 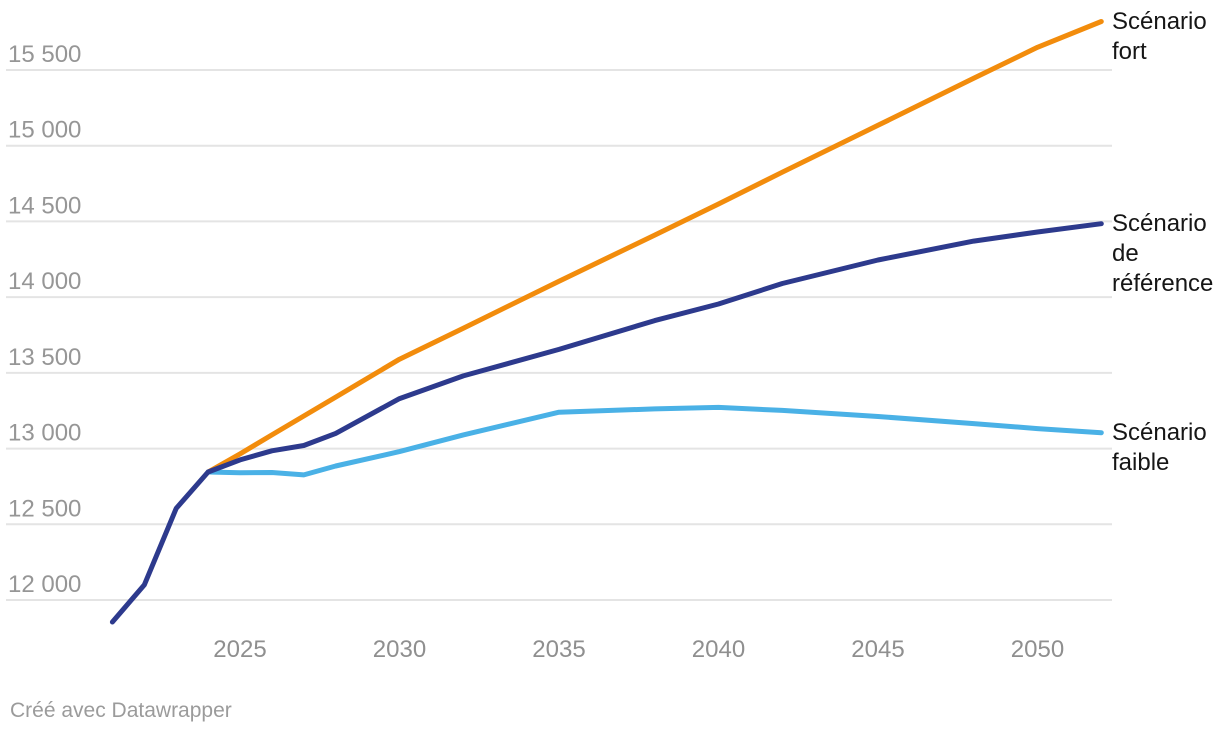 I want to click on x-axis-tick-label: 2045, so click(x=877, y=649).